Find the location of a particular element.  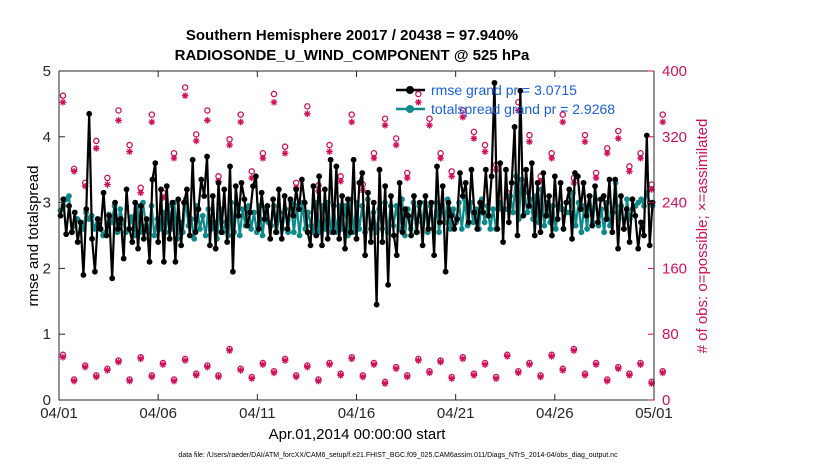

y-tick-label: 4 is located at coordinates (47, 137).